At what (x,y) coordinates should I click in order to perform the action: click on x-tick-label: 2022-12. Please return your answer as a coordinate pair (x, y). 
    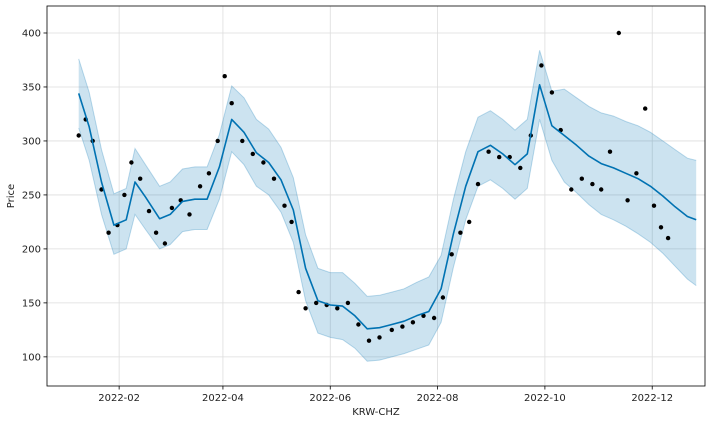
    Looking at the image, I should click on (652, 398).